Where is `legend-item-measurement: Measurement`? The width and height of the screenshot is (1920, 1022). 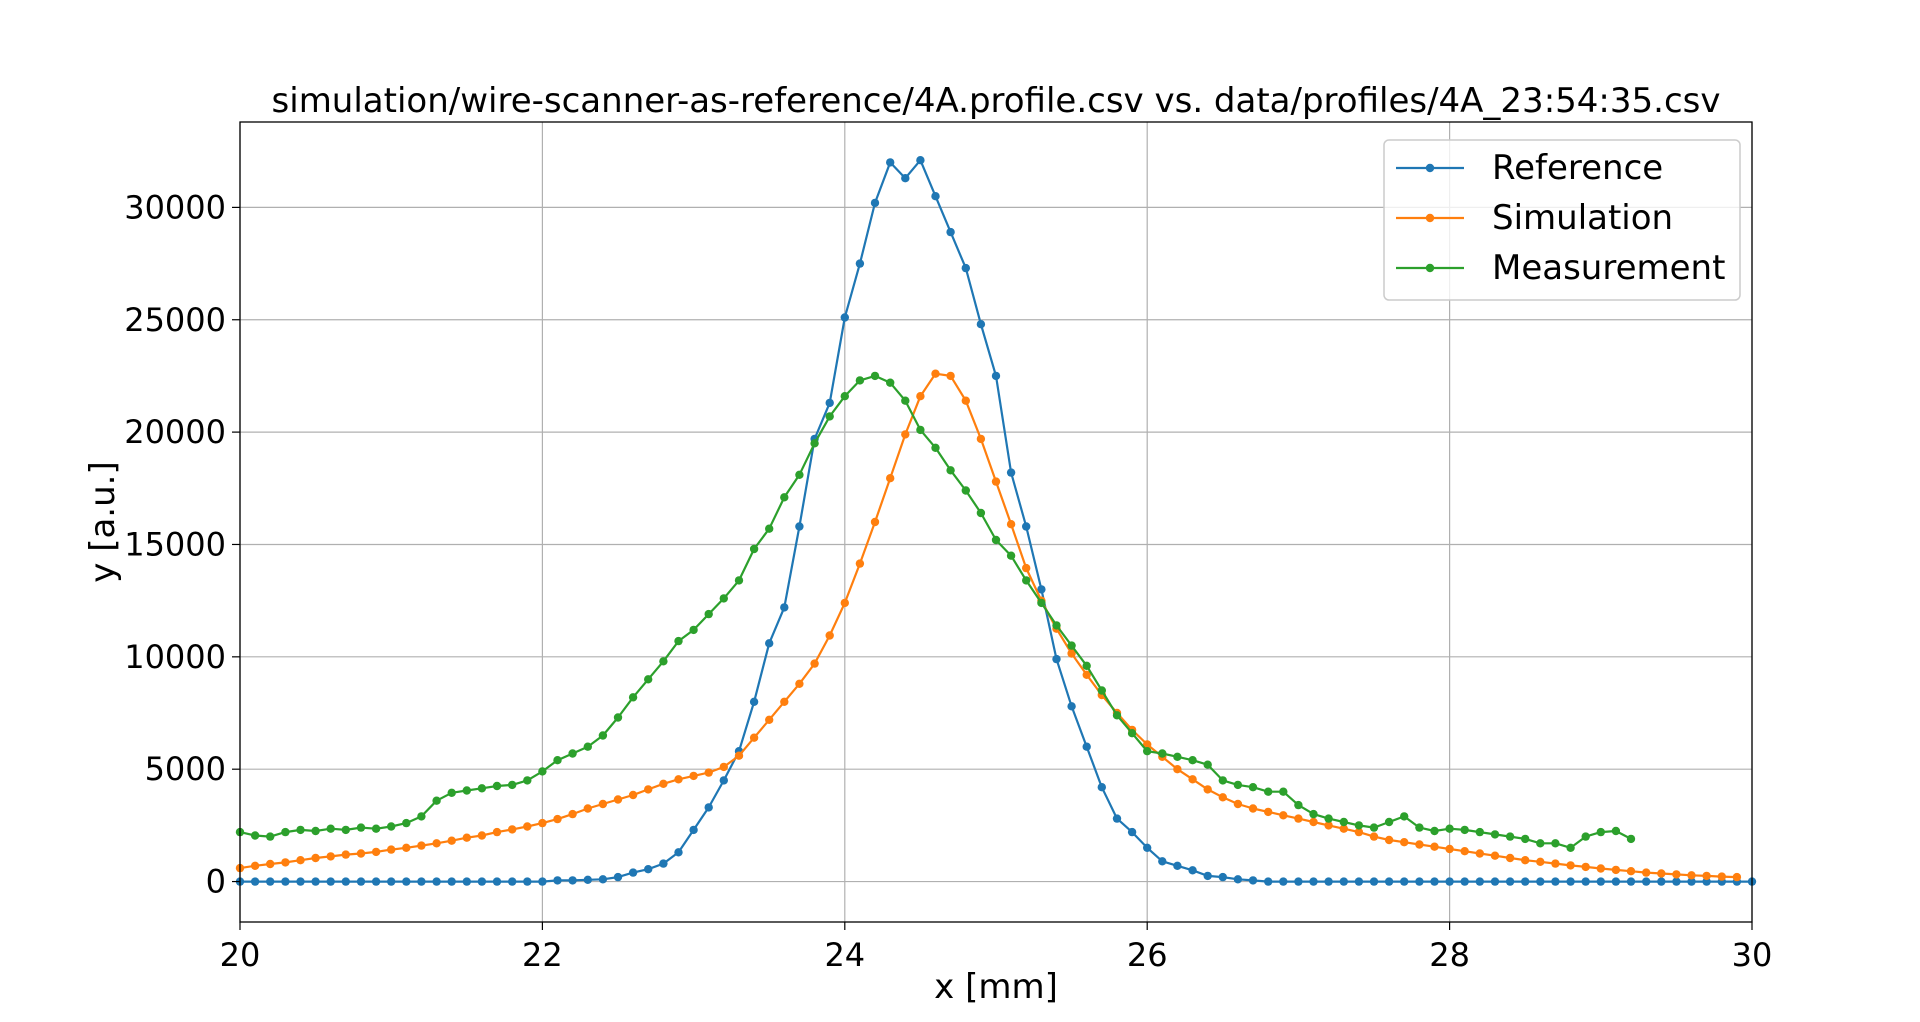
legend-item-measurement: Measurement is located at coordinates (1560, 268).